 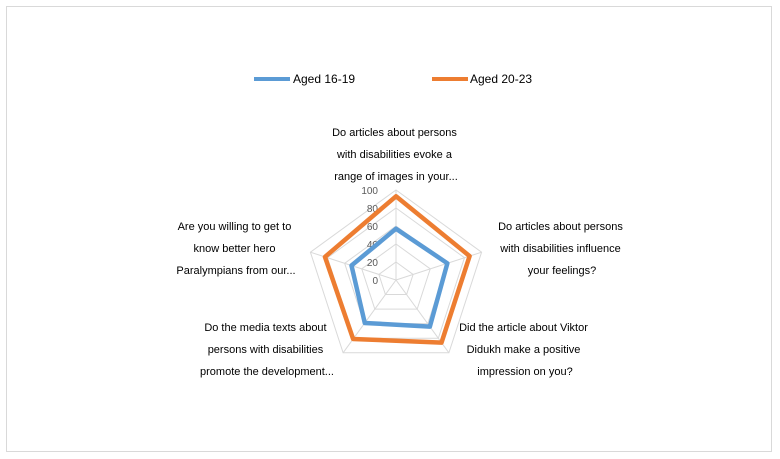 What do you see at coordinates (373, 227) in the screenshot?
I see `tick-label: 60` at bounding box center [373, 227].